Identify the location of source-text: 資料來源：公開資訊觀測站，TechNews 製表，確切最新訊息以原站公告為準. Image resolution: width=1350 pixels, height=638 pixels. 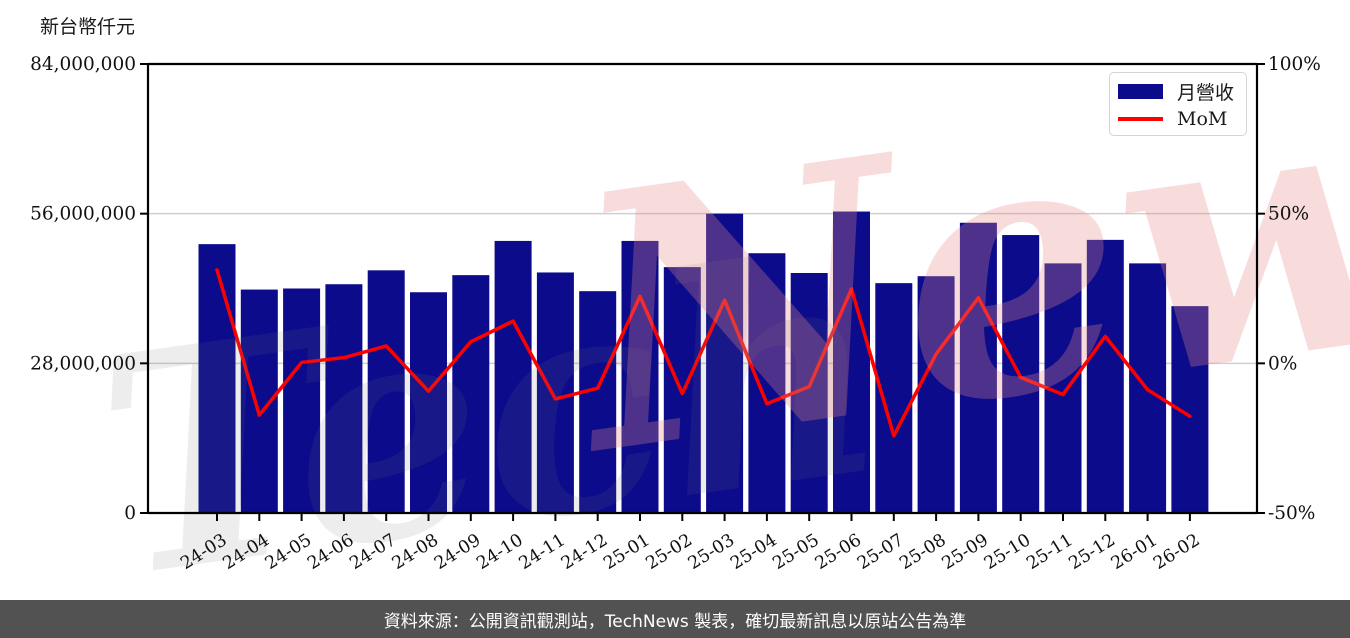
(675, 621).